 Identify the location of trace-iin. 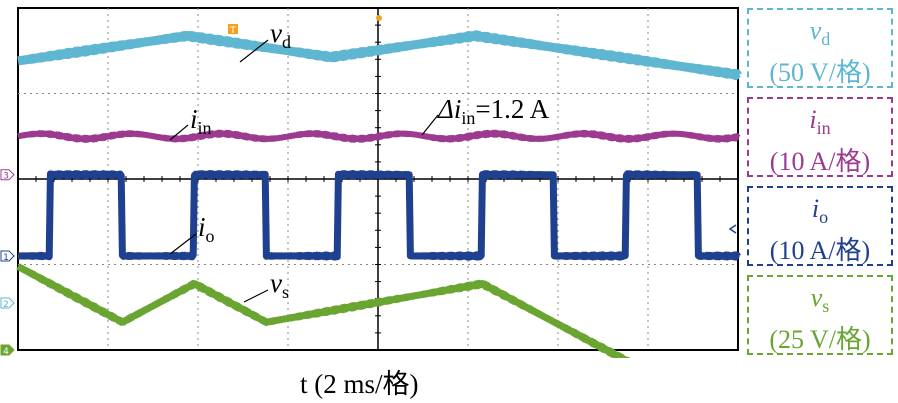
(378, 136).